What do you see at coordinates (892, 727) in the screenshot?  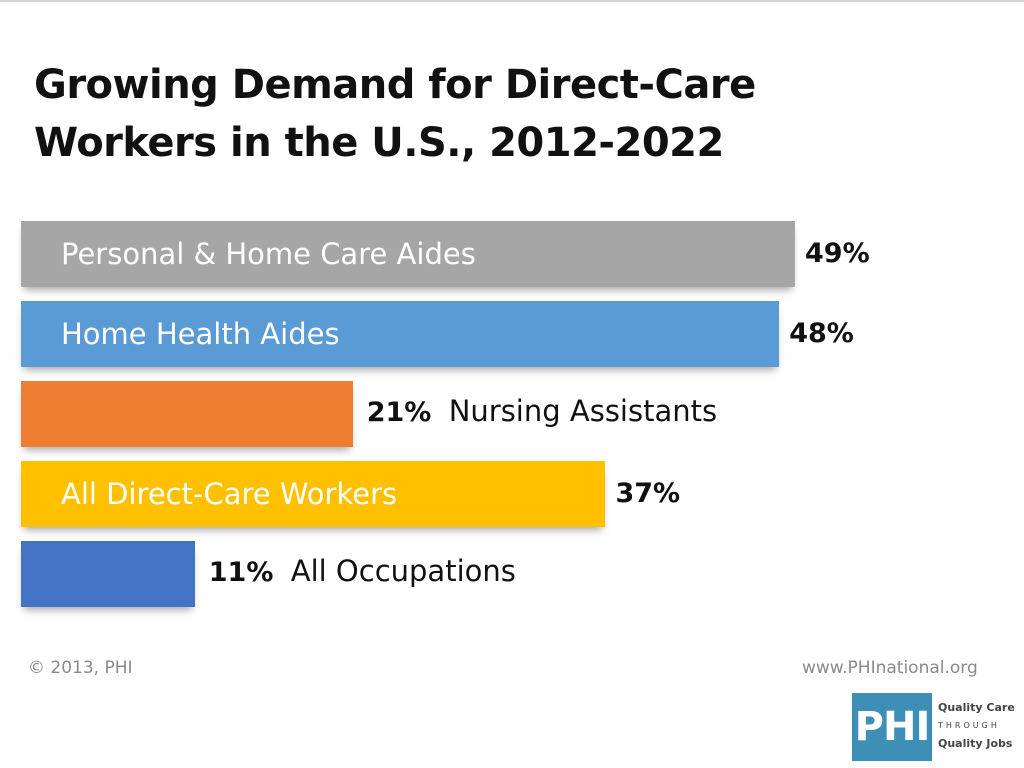 I see `phi-logo-mark: PHI` at bounding box center [892, 727].